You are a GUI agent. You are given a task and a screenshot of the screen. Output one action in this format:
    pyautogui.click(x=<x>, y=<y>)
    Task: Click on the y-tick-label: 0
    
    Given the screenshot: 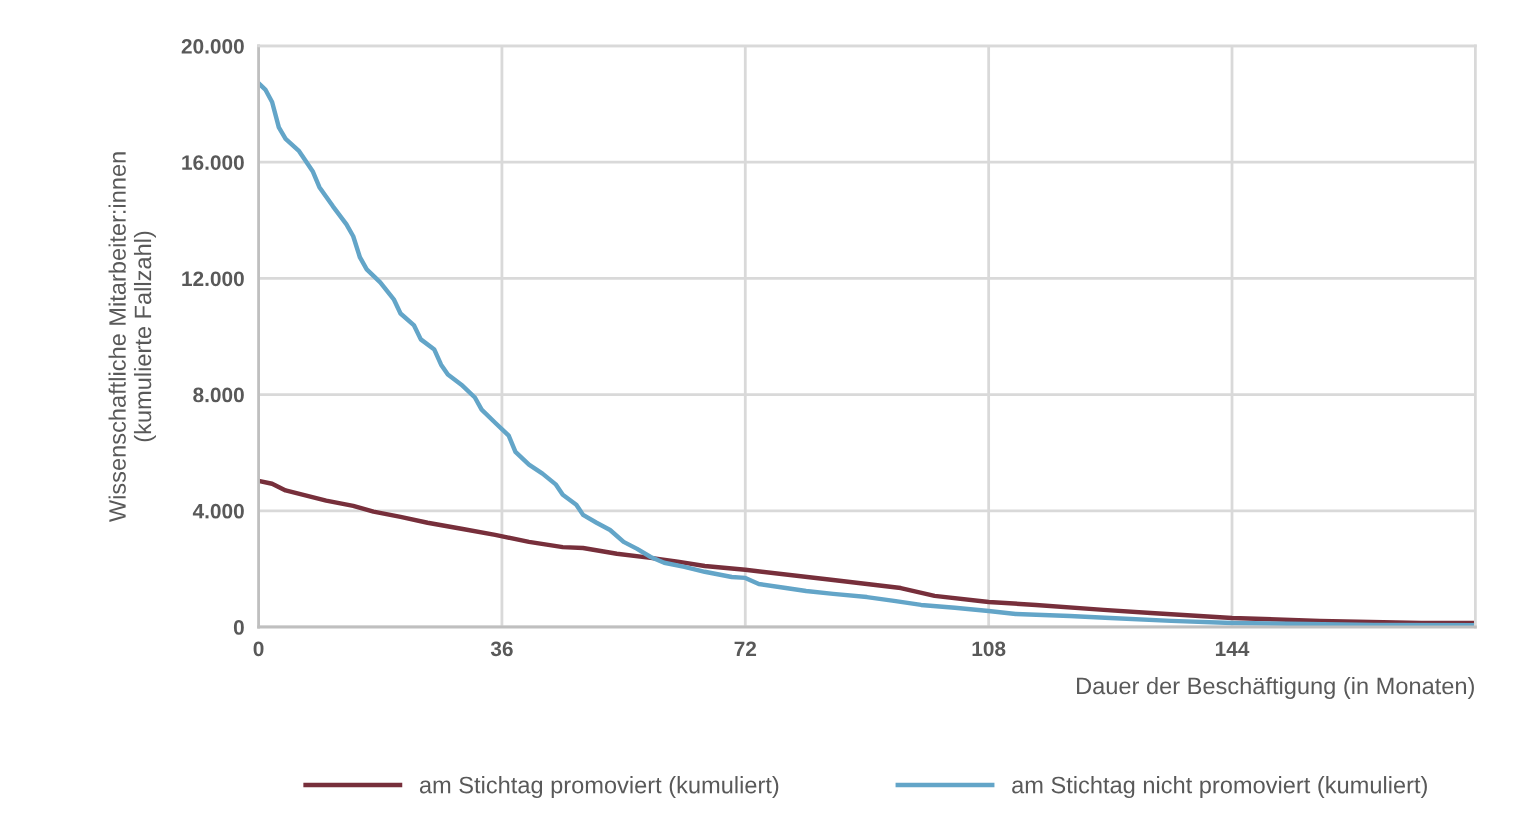 What is the action you would take?
    pyautogui.click(x=238, y=627)
    